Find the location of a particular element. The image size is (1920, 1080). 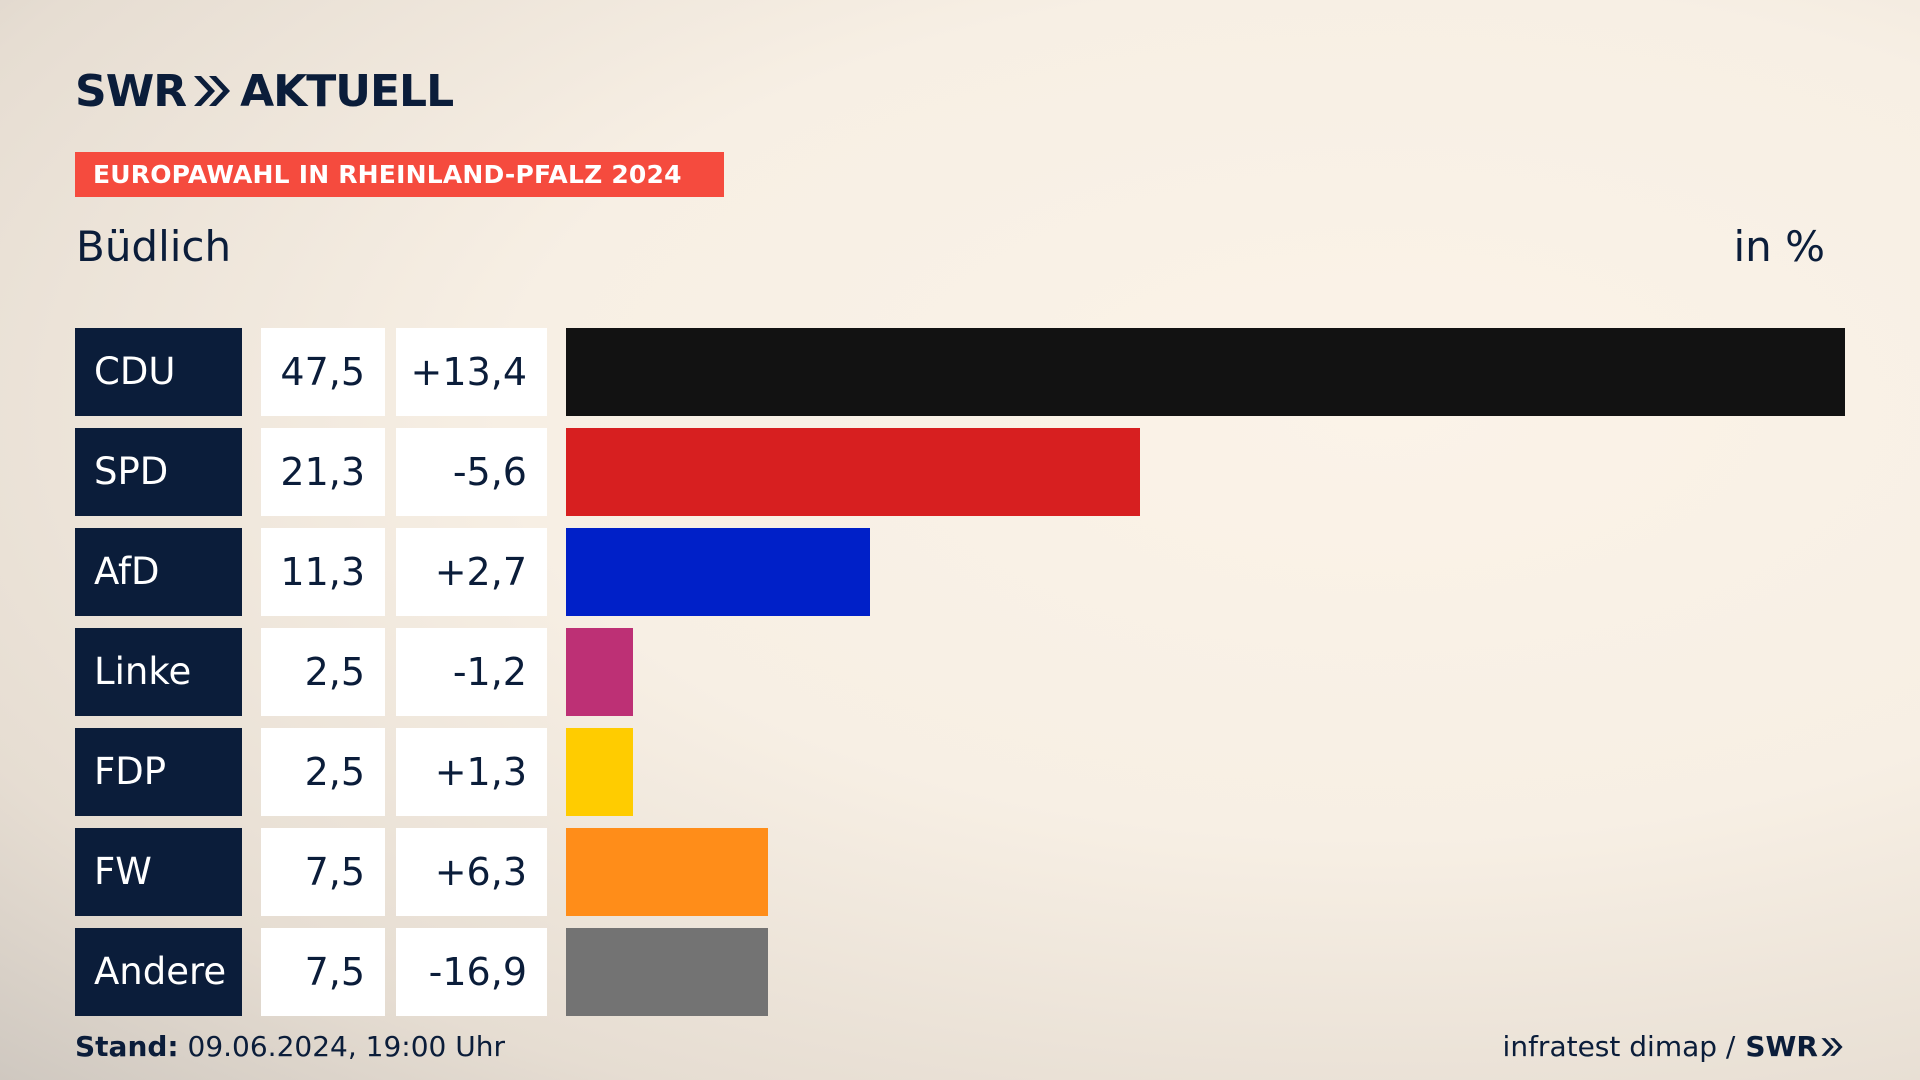

result-row-fw: FW 7,5 +6,3 is located at coordinates (960, 872).